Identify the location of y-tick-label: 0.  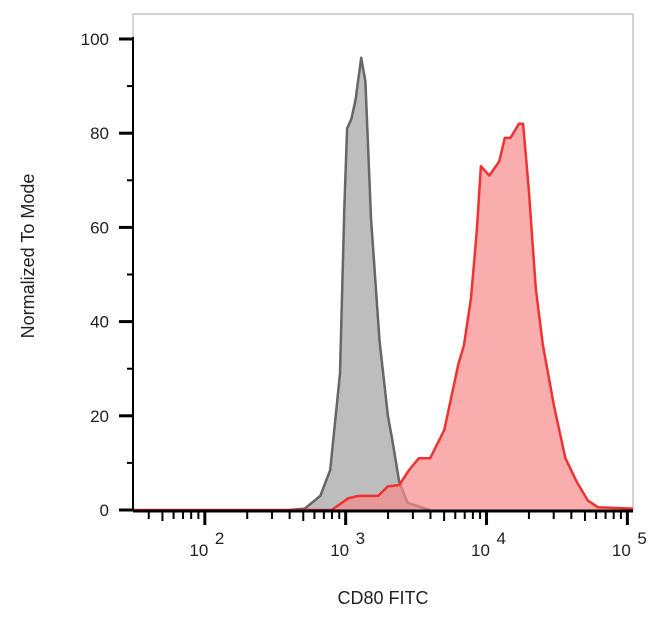
(104, 510).